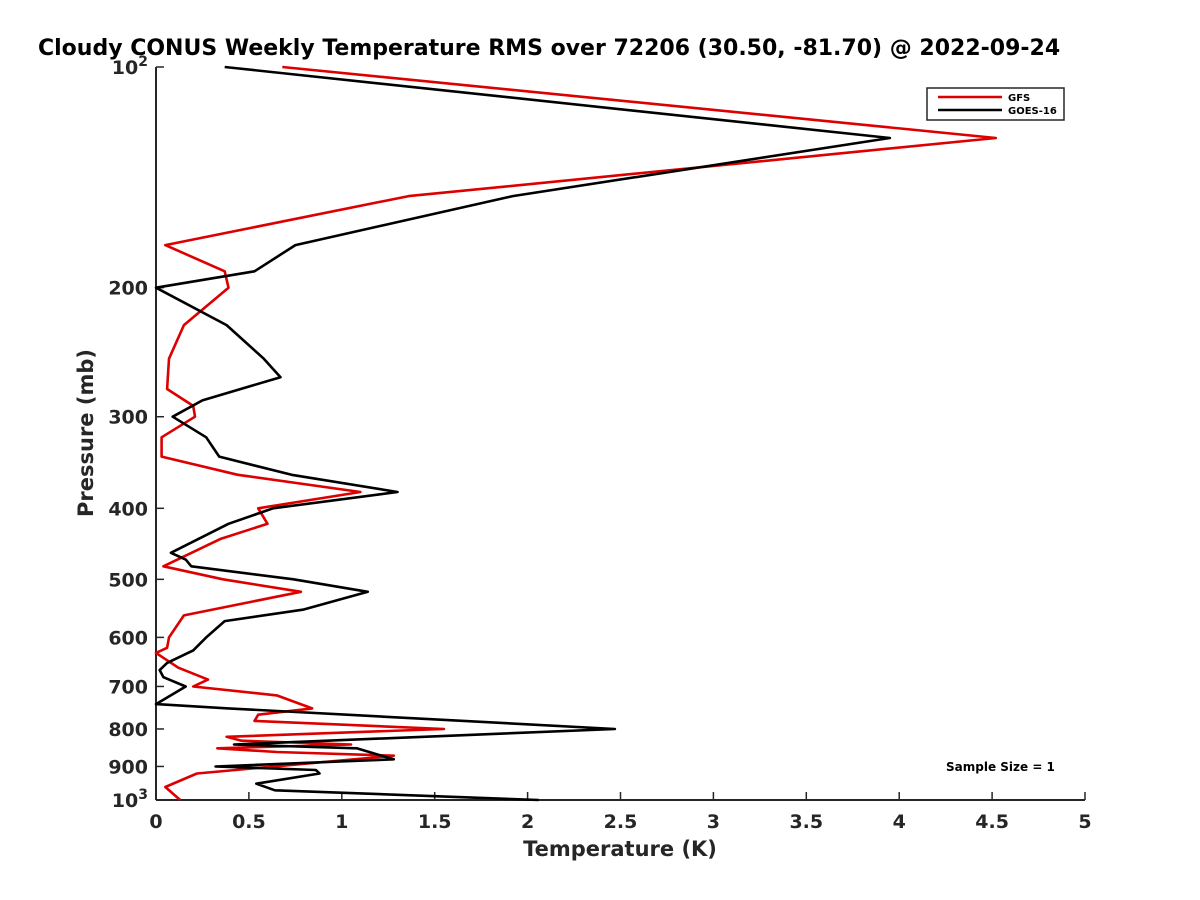  I want to click on y-tick-label: 500, so click(128, 580).